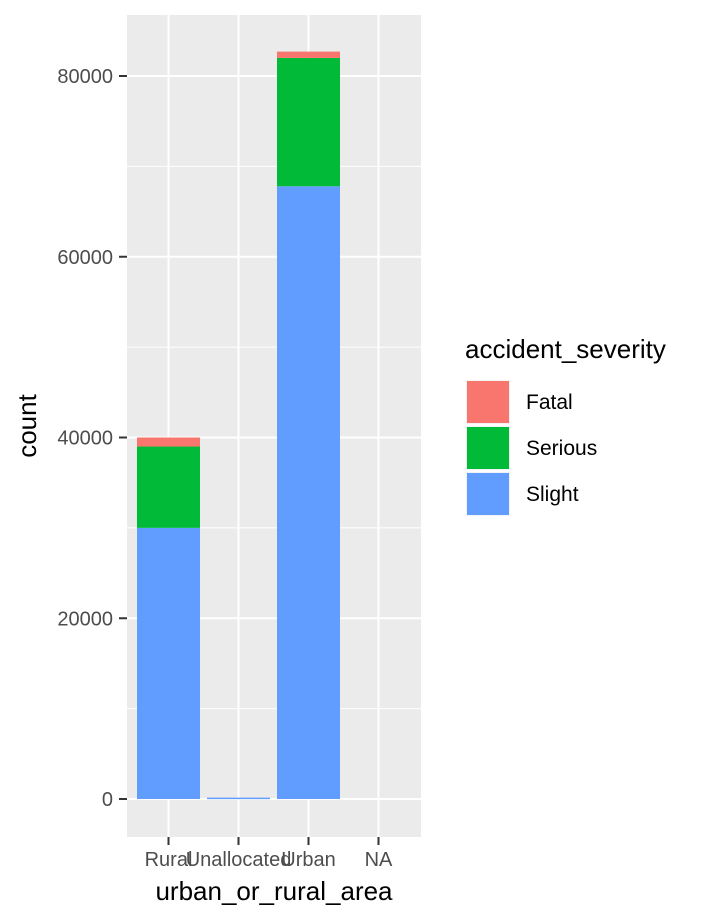  I want to click on x-tick-label: NA, so click(379, 860).